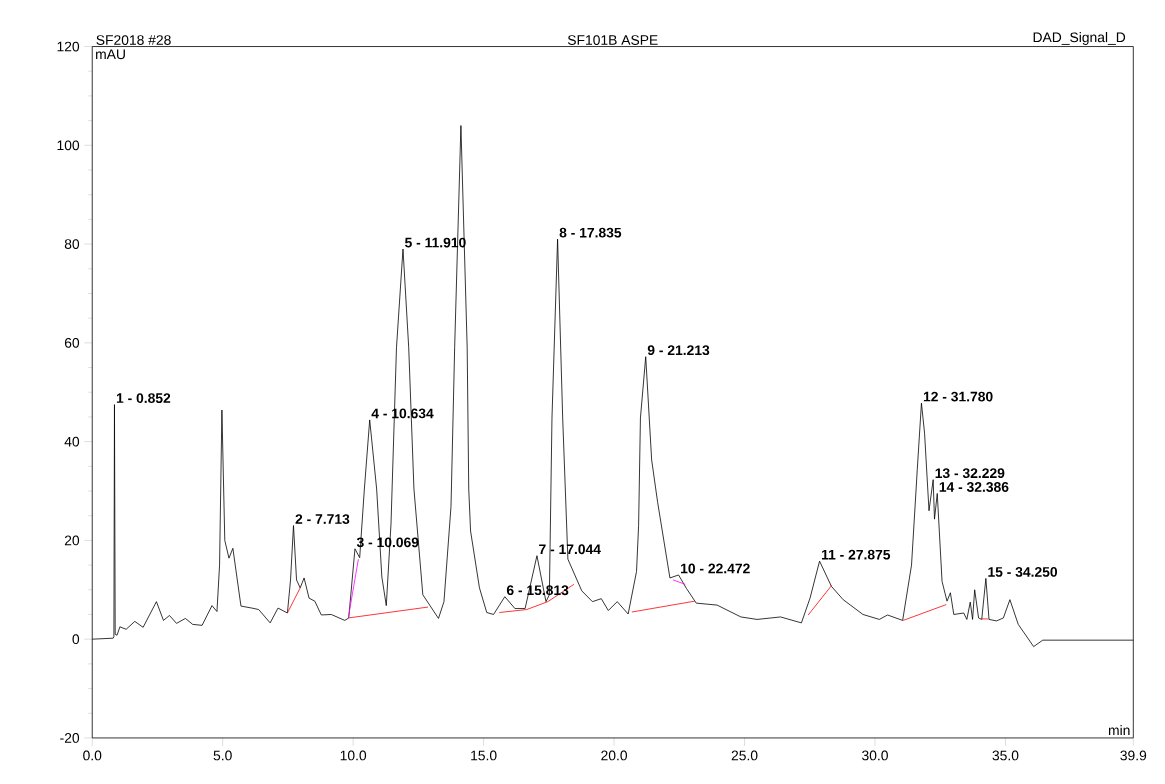 This screenshot has height=784, width=1165. What do you see at coordinates (76, 639) in the screenshot?
I see `y-tick-label: 0` at bounding box center [76, 639].